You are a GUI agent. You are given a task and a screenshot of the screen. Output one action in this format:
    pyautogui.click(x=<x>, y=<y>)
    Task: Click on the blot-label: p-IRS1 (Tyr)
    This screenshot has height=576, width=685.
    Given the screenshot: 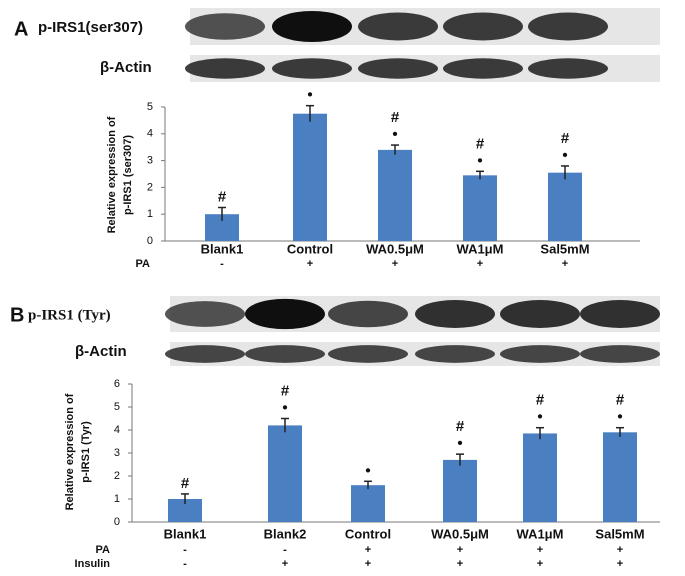 What is the action you would take?
    pyautogui.click(x=69, y=315)
    